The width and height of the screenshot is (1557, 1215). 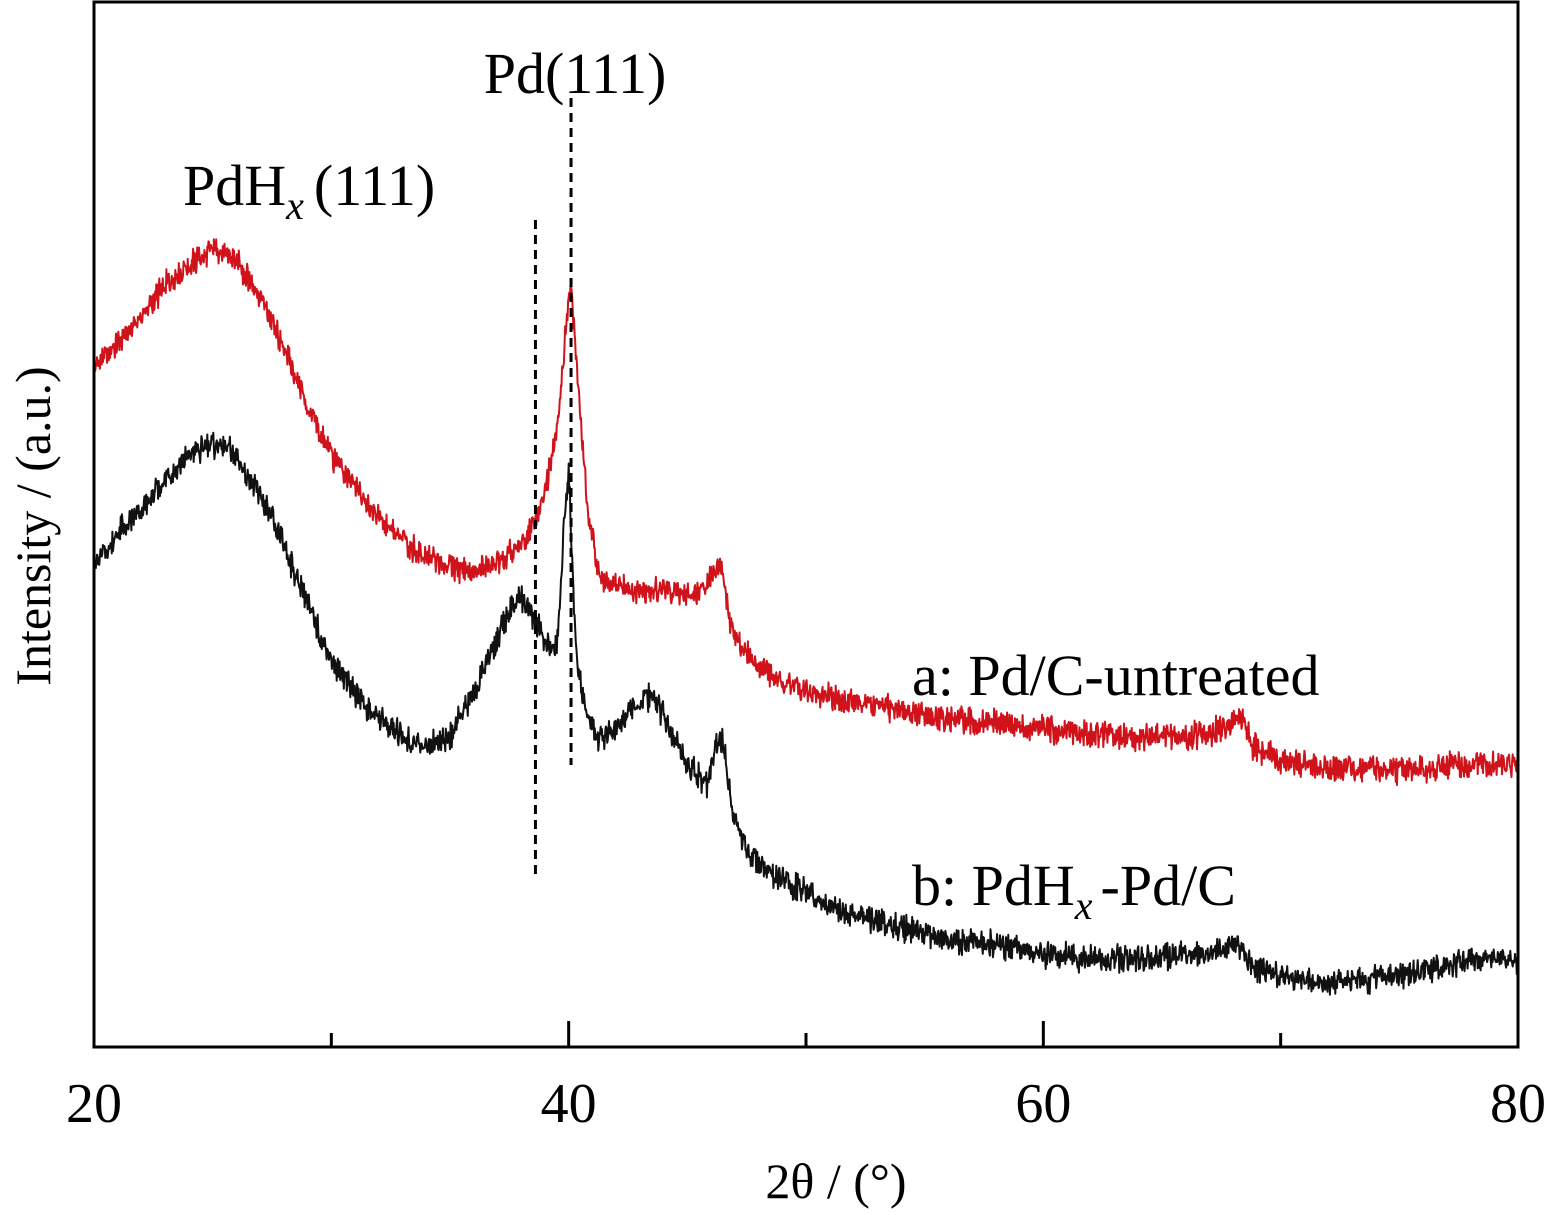 What do you see at coordinates (575, 73) in the screenshot?
I see `annotation-pd111: Pd(111)` at bounding box center [575, 73].